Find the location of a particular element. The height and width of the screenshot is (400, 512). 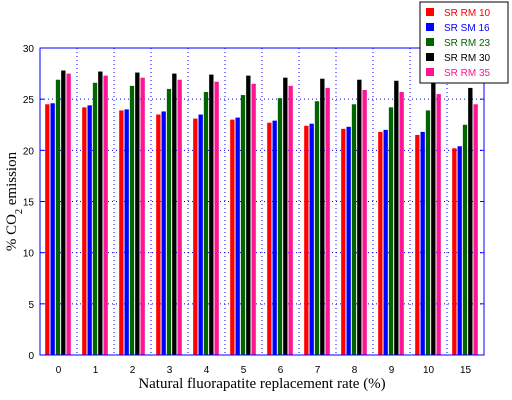

y-tick-label: 15 is located at coordinates (29, 203).